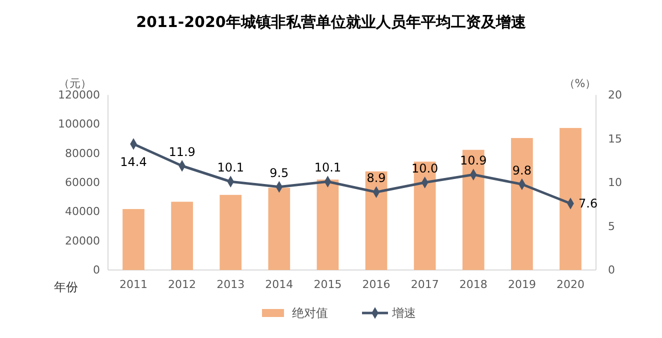  What do you see at coordinates (522, 170) in the screenshot?
I see `data-label: 9.8` at bounding box center [522, 170].